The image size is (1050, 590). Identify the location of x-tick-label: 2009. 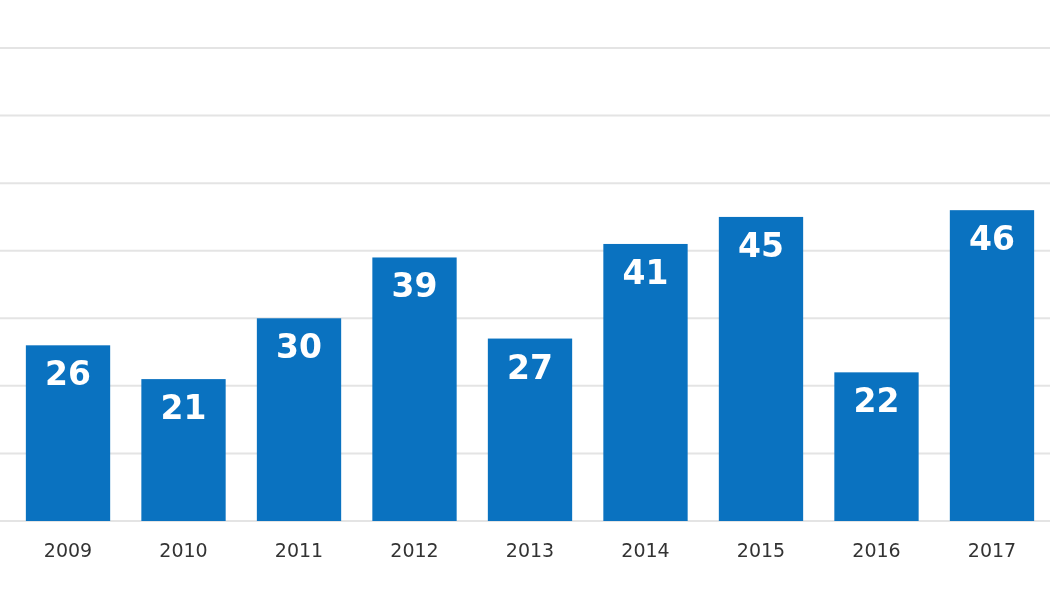
(68, 550).